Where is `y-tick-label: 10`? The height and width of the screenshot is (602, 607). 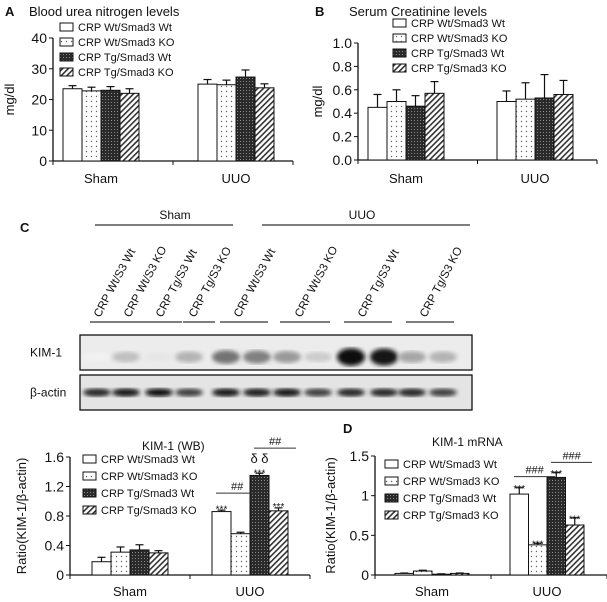
y-tick-label: 10 is located at coordinates (39, 130).